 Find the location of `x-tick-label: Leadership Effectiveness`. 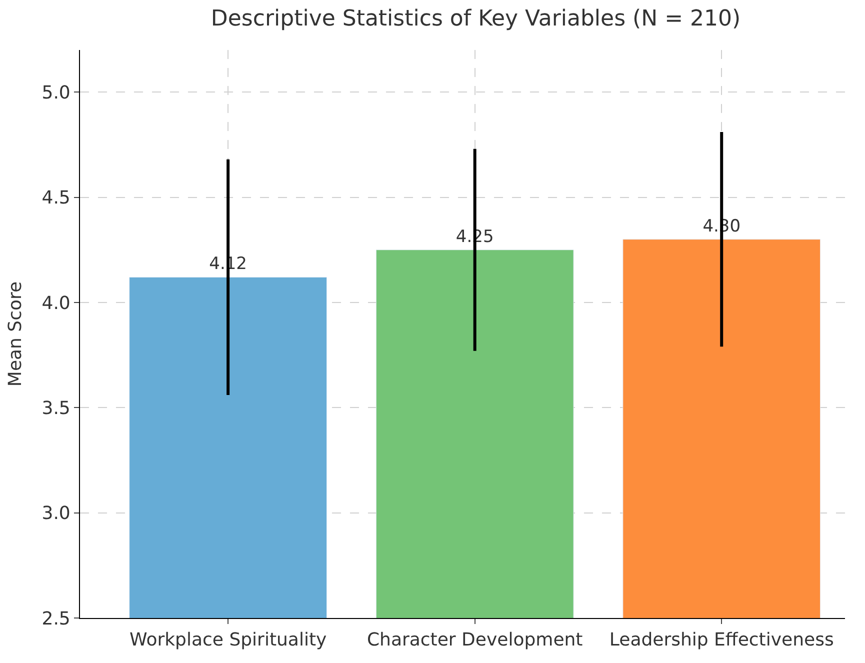

x-tick-label: Leadership Effectiveness is located at coordinates (721, 640).